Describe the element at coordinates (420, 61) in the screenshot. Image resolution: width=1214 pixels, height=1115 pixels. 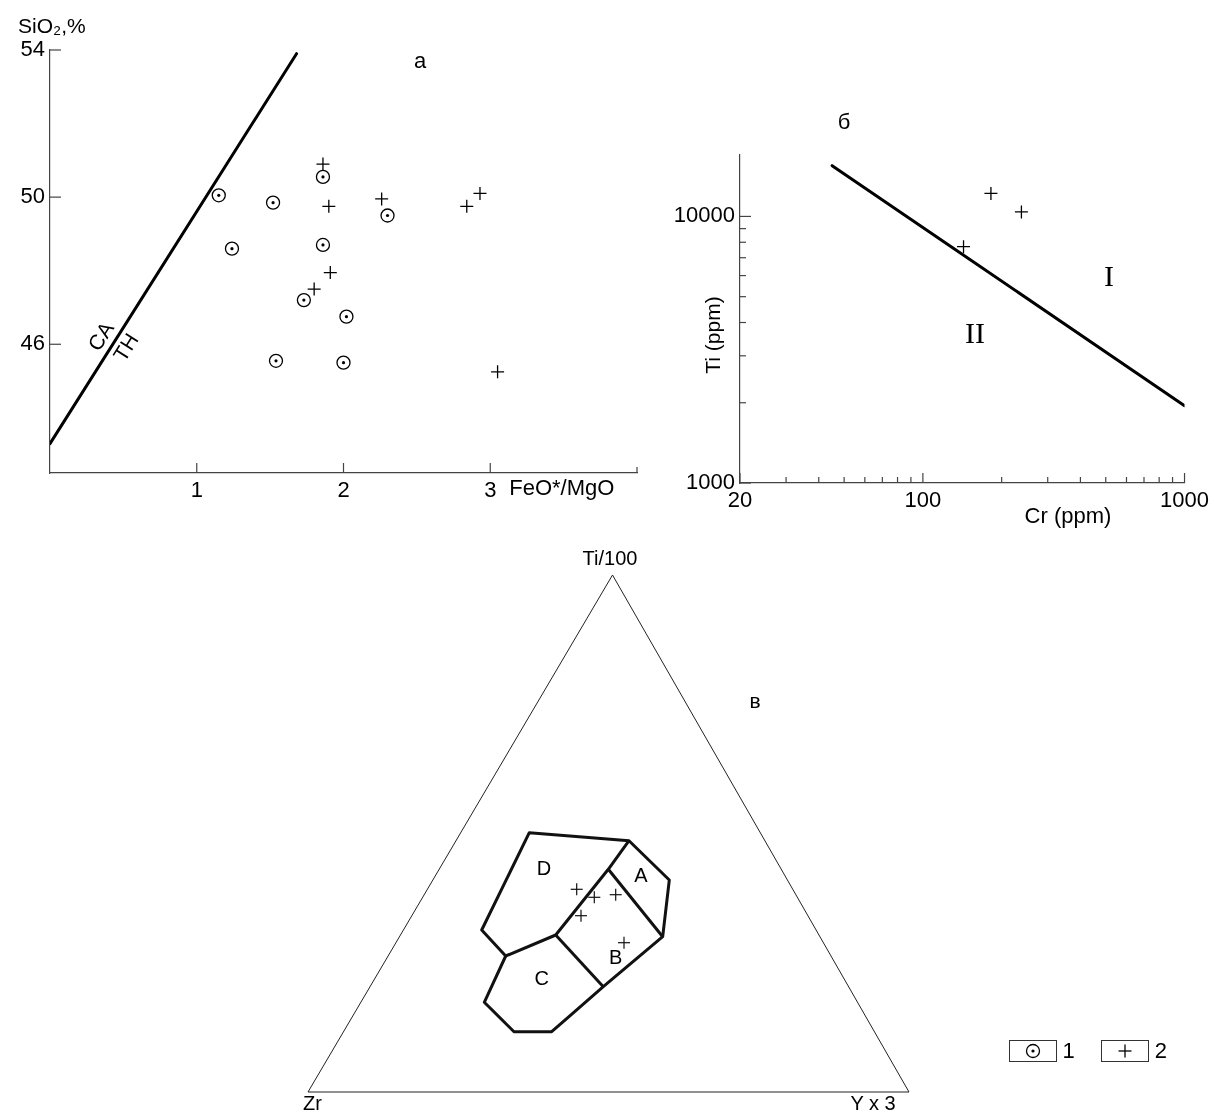
I see `chart-title: а` at that location.